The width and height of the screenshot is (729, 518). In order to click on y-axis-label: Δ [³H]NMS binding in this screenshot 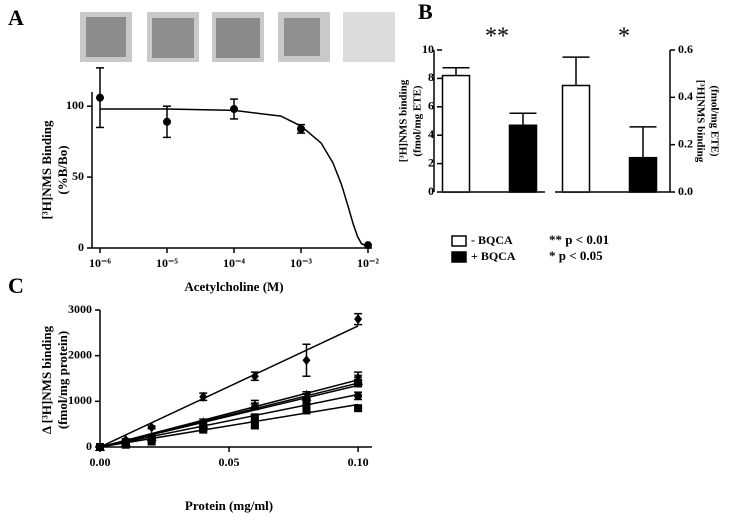, I will do `click(46, 379)`.